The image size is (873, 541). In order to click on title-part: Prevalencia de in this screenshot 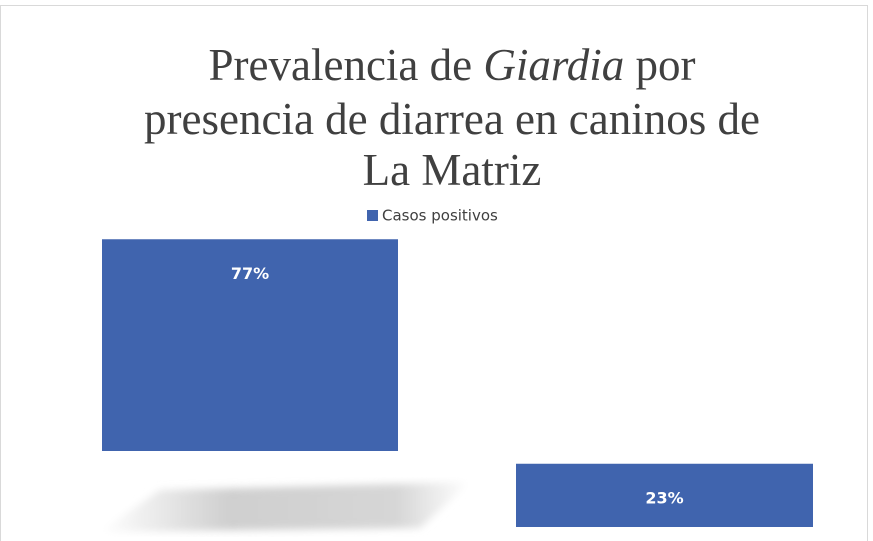, I will do `click(346, 65)`.